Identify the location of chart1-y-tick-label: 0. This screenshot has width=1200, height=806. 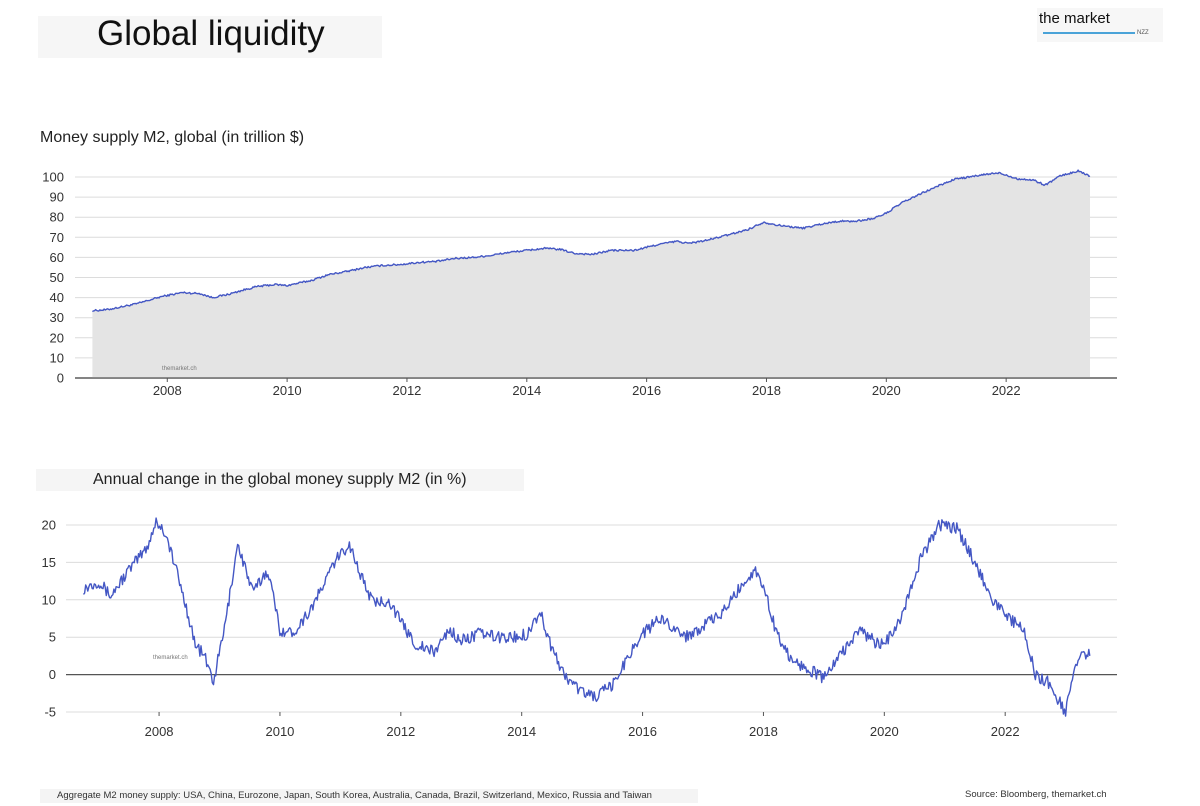
(60, 378).